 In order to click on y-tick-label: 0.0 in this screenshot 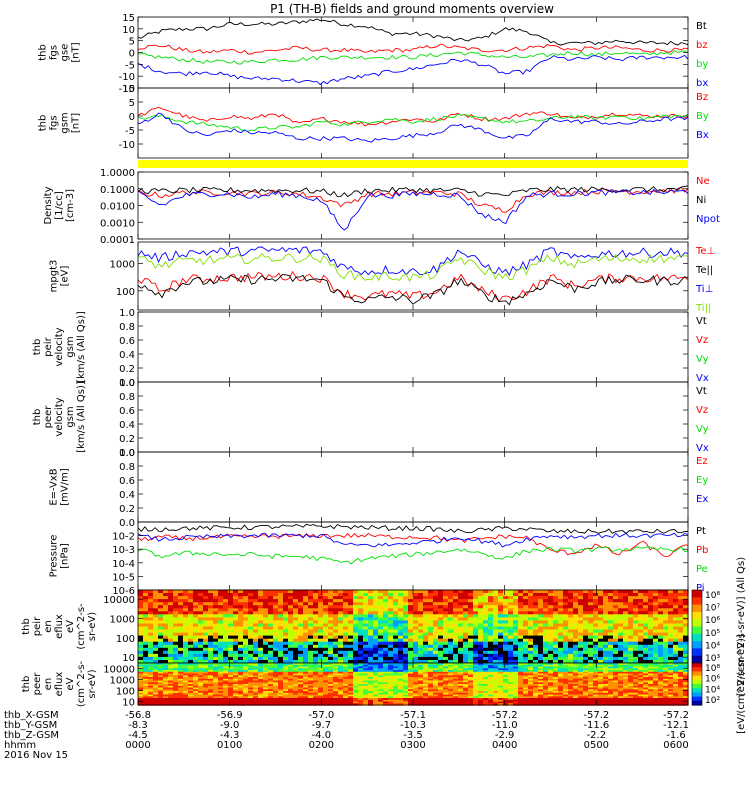, I will do `click(127, 523)`.